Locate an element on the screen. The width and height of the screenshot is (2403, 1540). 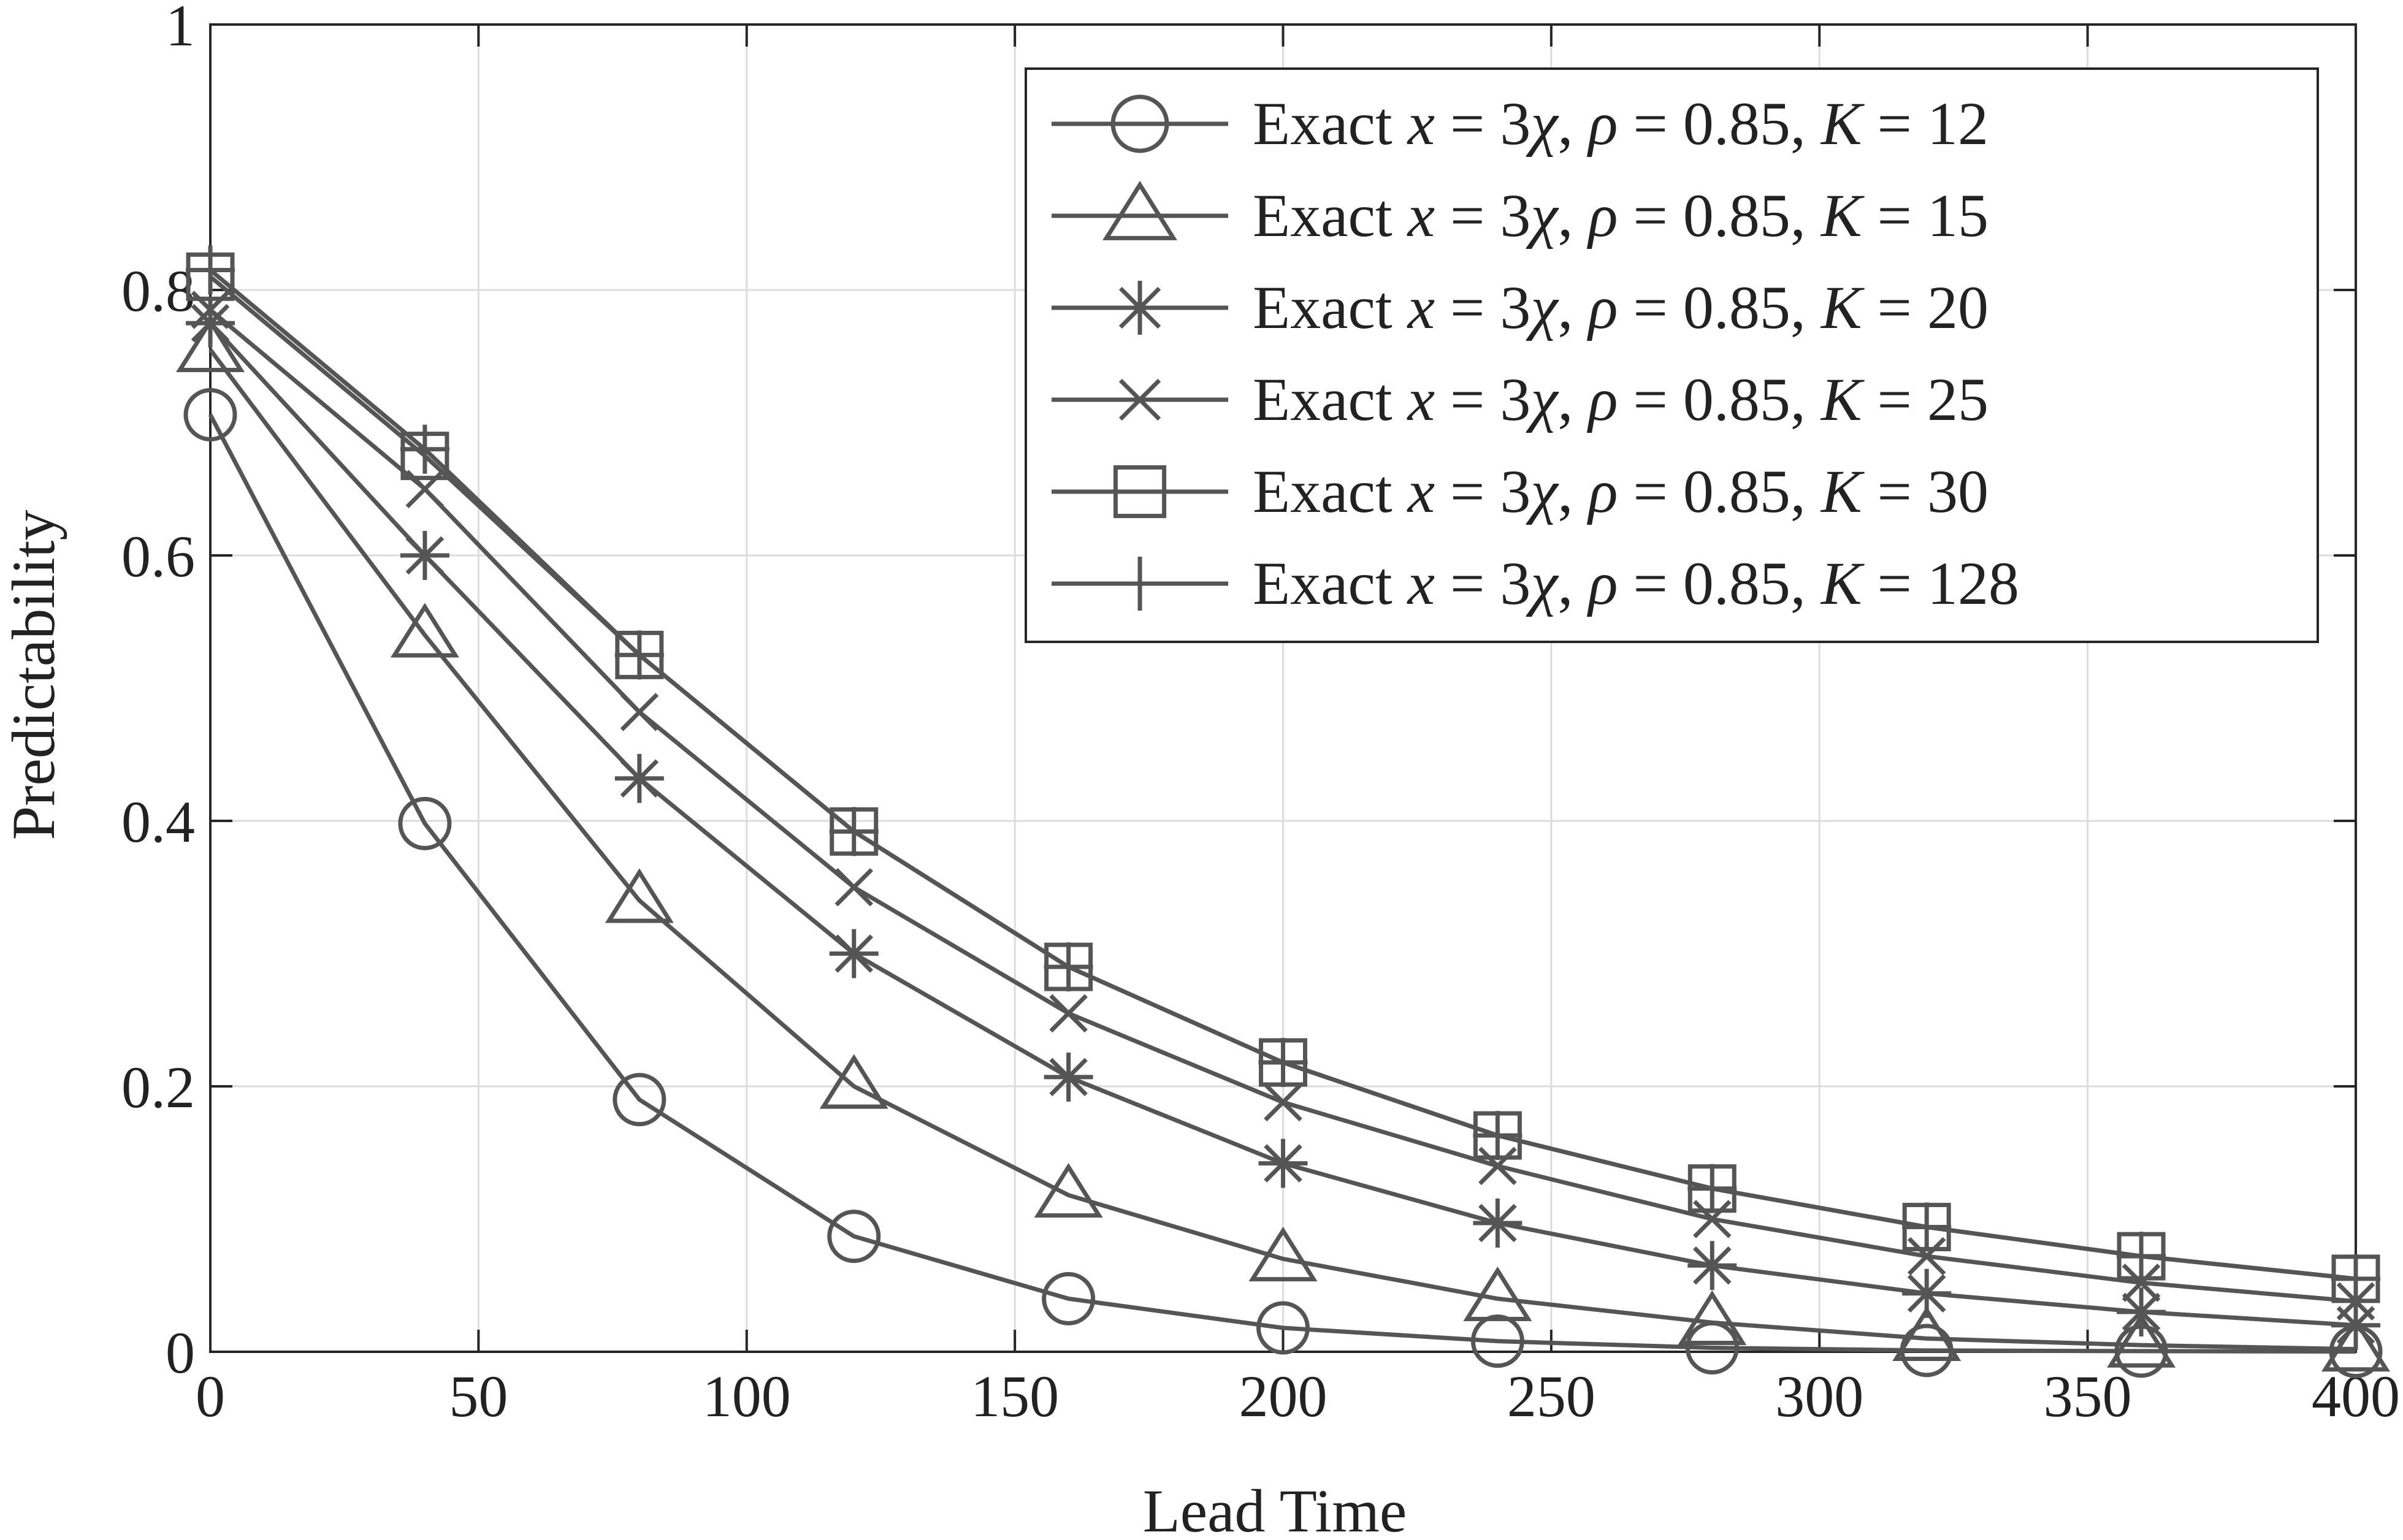
legend-label: Exact x = 3χ, ρ = 0.85, K = 15 is located at coordinates (1620, 216).